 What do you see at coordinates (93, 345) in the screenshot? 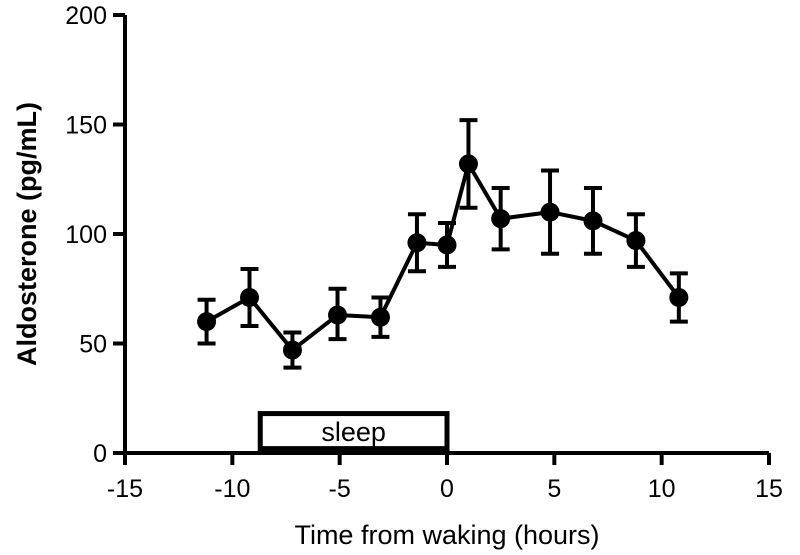
I see `y-tick-label: 50` at bounding box center [93, 345].